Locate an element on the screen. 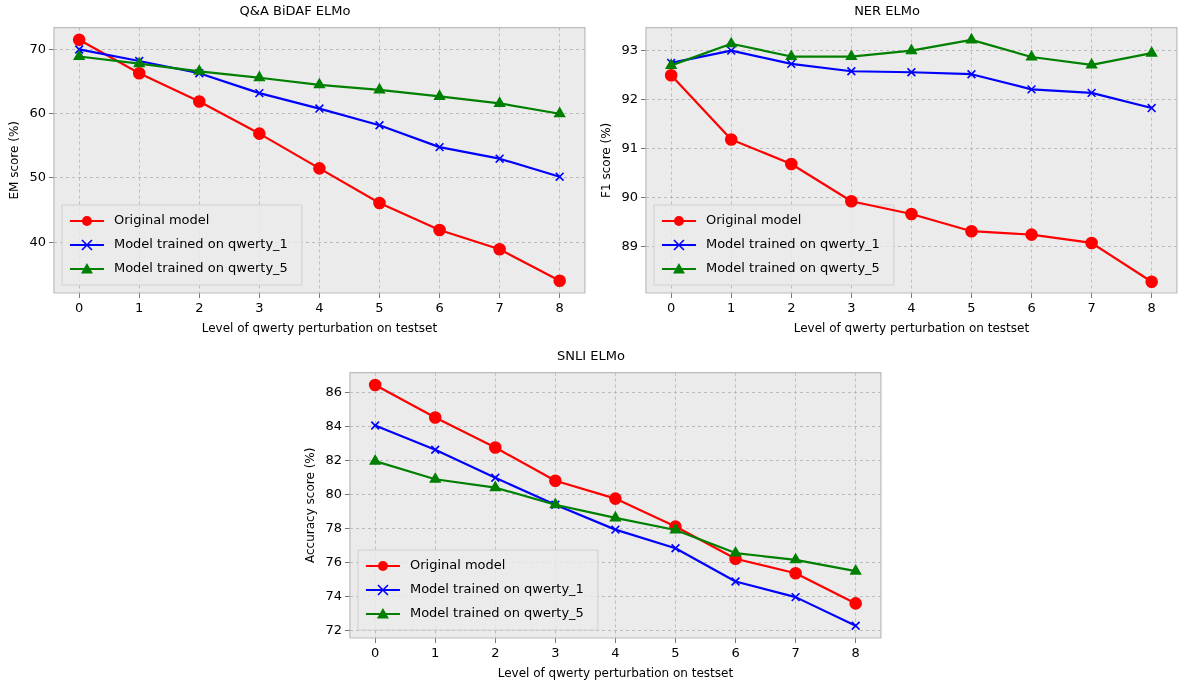  y-tick-label: 90 is located at coordinates (629, 197).